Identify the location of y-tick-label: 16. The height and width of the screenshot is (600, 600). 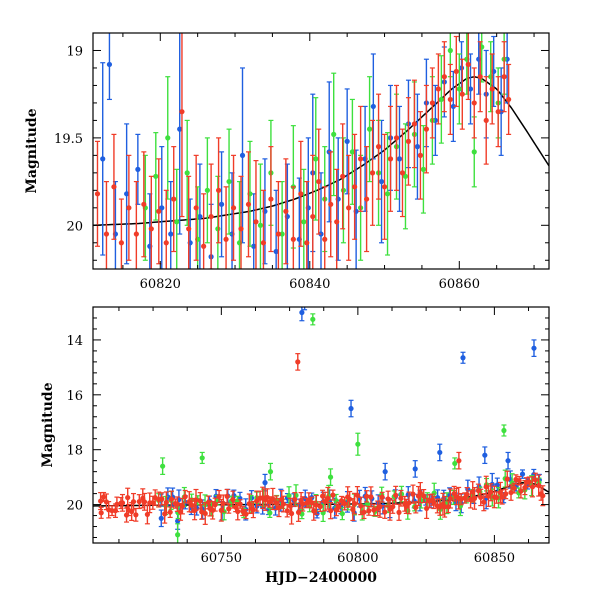
(74, 396).